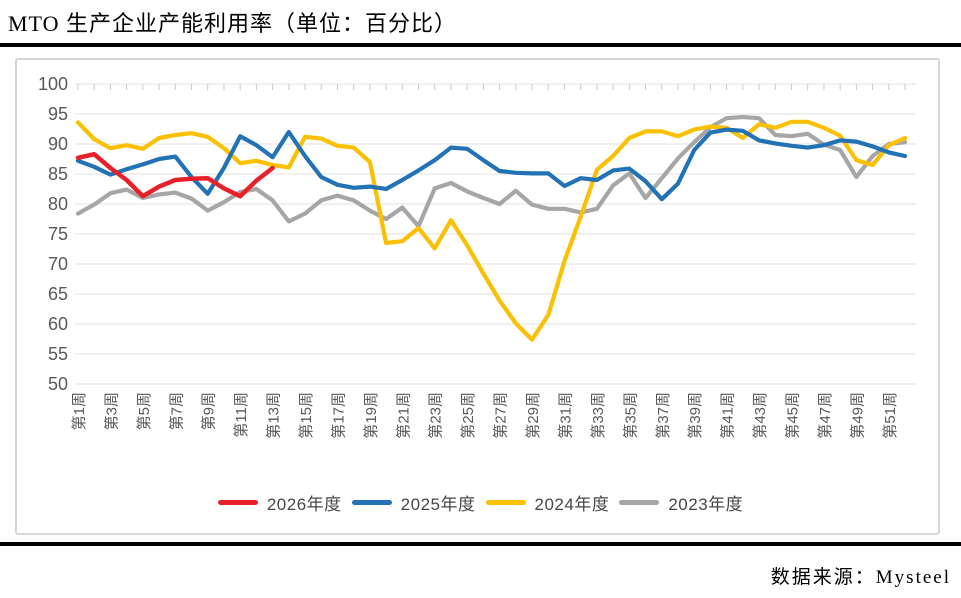 This screenshot has height=598, width=961. What do you see at coordinates (480, 502) in the screenshot?
I see `chart-legend: 2026年度 2025年度 2024年度 2023年度` at bounding box center [480, 502].